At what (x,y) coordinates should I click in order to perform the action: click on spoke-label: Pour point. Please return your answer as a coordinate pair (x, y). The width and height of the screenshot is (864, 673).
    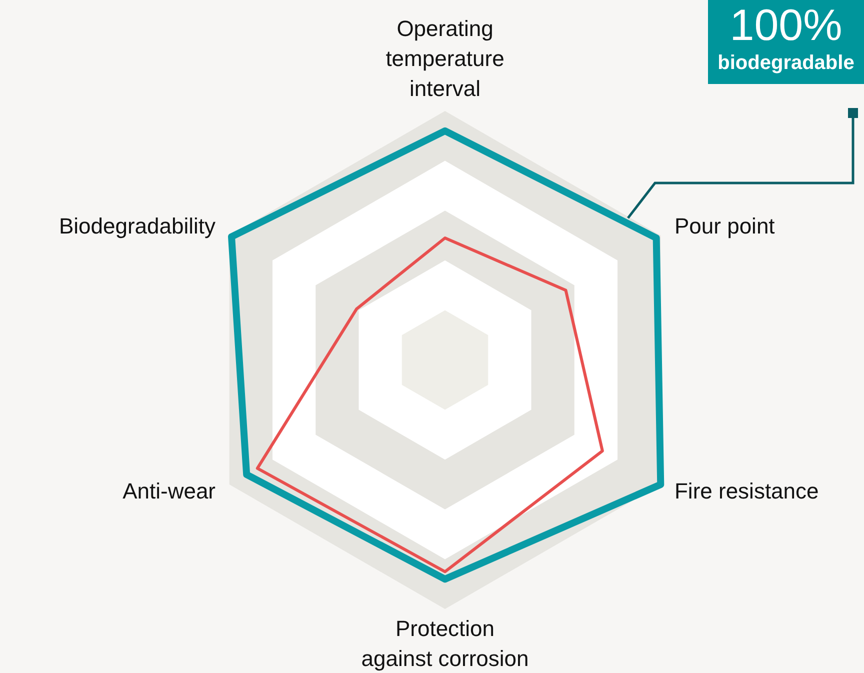
    Looking at the image, I should click on (724, 226).